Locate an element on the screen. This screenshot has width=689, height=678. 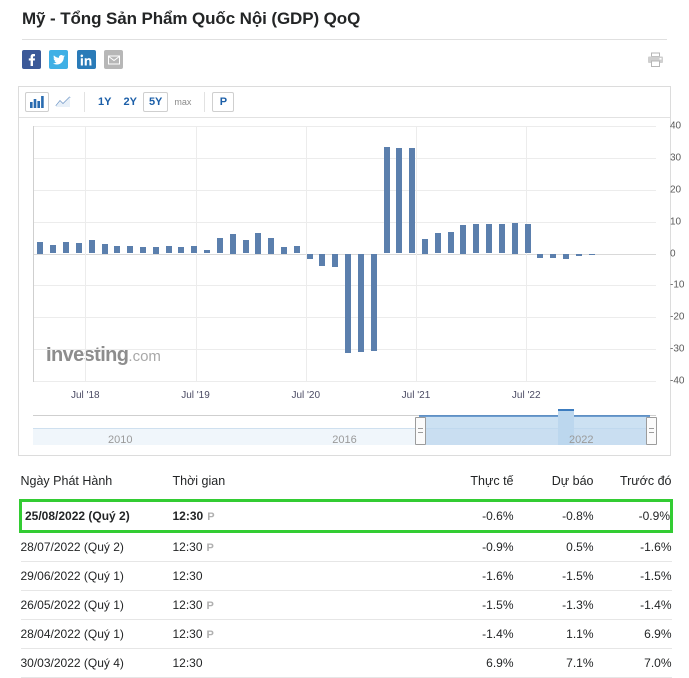
table-row: 26/05/2022 (Quý 1) 12:30 P -1.5% -1.3% -1.4% is located at coordinates (346, 605).